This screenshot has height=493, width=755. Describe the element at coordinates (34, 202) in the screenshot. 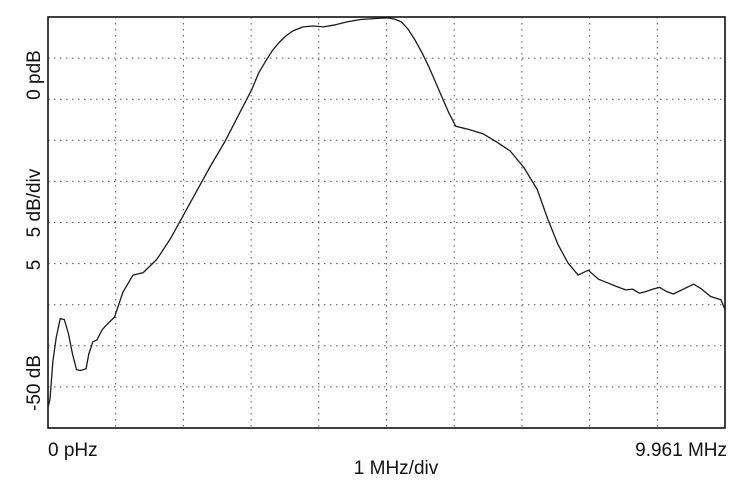

I see `y-axis-title: 5 dB/div` at that location.